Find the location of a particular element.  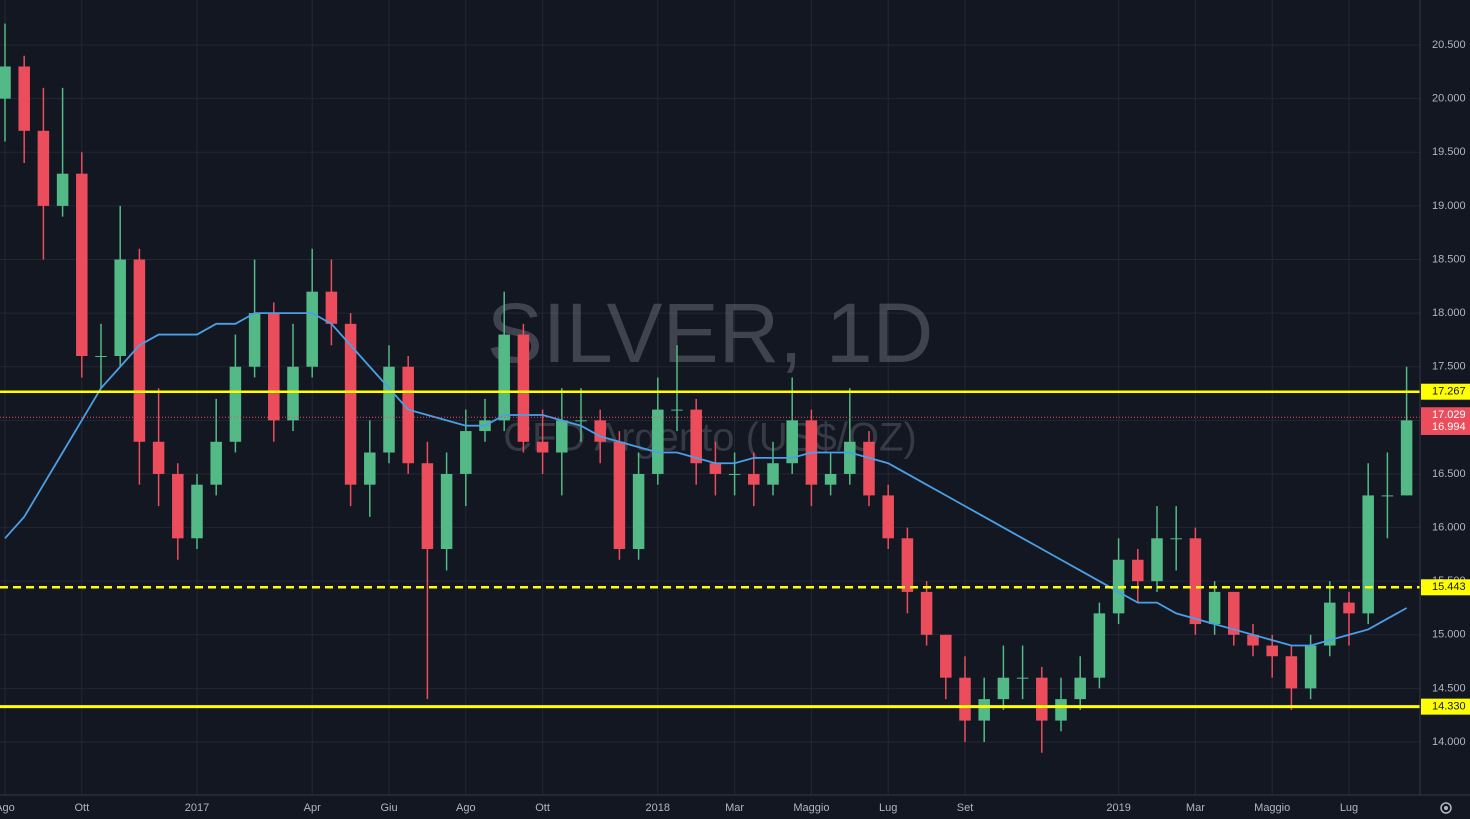

x-tick-label: Ott is located at coordinates (542, 808).